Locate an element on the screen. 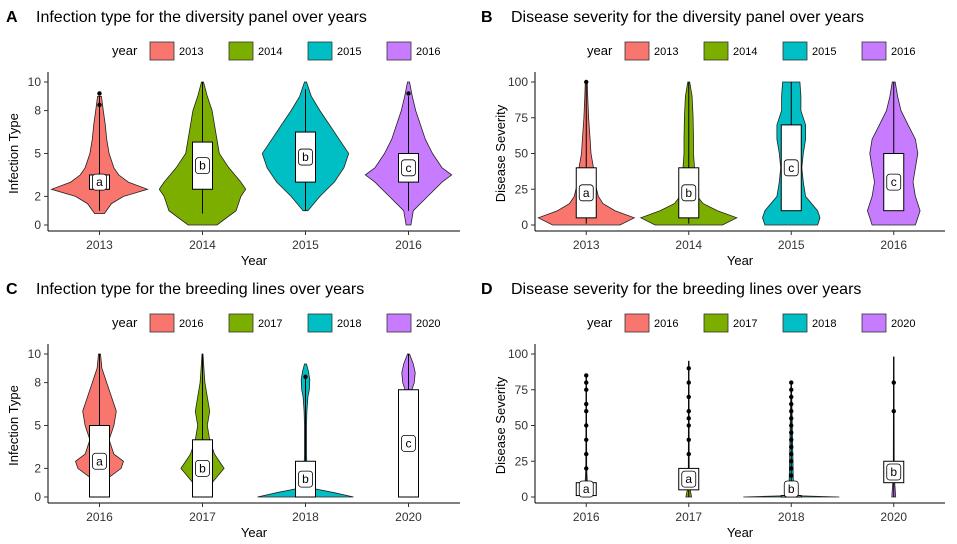 This screenshot has width=957, height=544. y-axis-label: Infection Type is located at coordinates (13, 425).